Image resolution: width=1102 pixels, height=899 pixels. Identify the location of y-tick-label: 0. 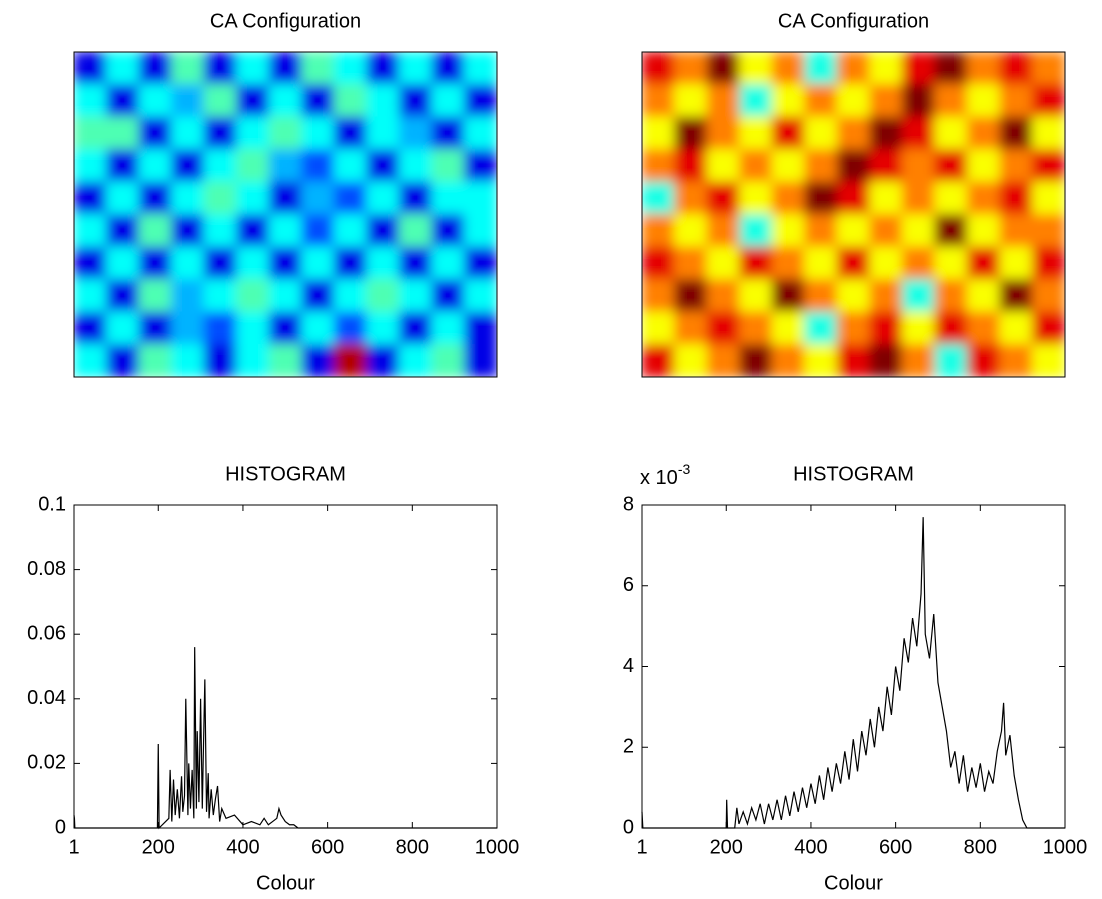
(60, 827).